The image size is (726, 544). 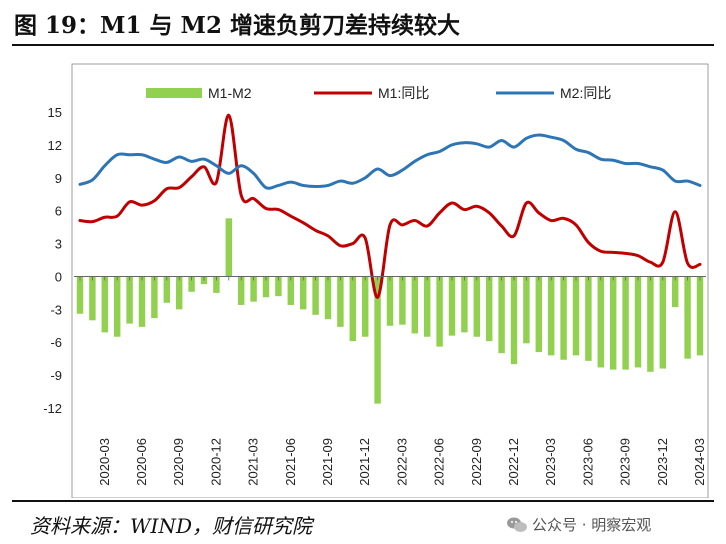 I want to click on y-tick-label: 6, so click(x=58, y=211).